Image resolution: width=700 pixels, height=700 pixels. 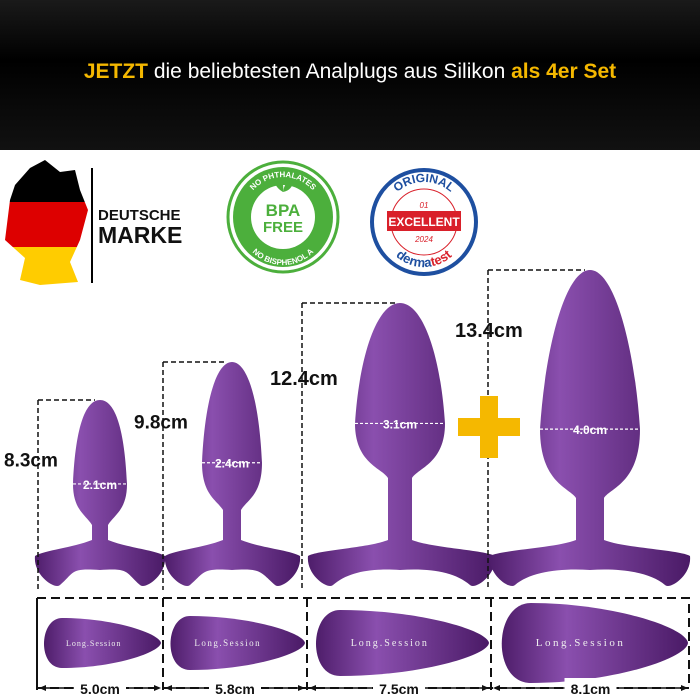 What do you see at coordinates (424, 205) in the screenshot?
I see `rating-num: 01` at bounding box center [424, 205].